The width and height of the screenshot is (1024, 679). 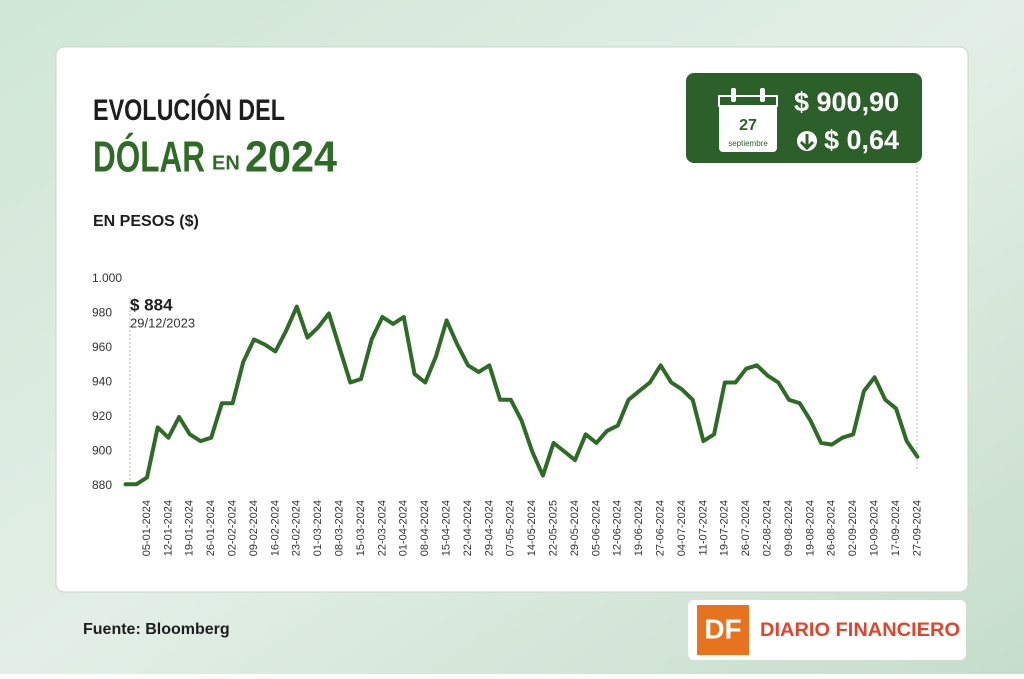 What do you see at coordinates (661, 528) in the screenshot?
I see `x-tick-label: 27-06-2024` at bounding box center [661, 528].